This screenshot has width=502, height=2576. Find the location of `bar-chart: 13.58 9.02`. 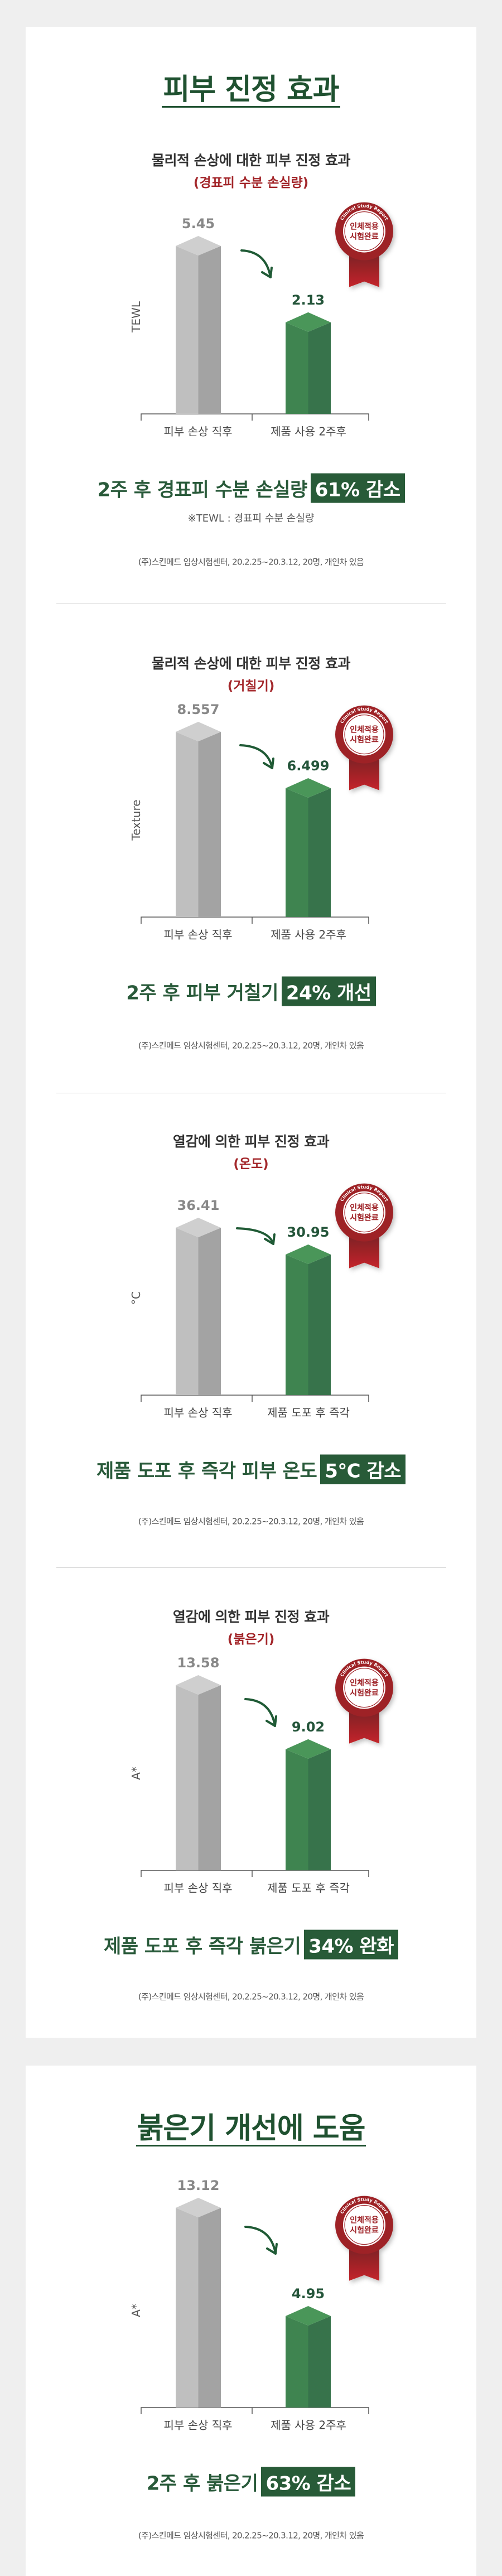

bar-chart: 13.58 9.02 is located at coordinates (255, 1766).